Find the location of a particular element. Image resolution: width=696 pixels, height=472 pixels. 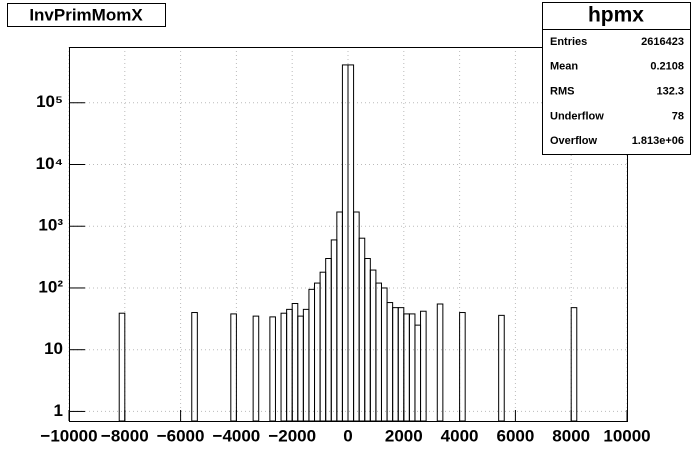

x-tick-label: −8000 is located at coordinates (125, 435).